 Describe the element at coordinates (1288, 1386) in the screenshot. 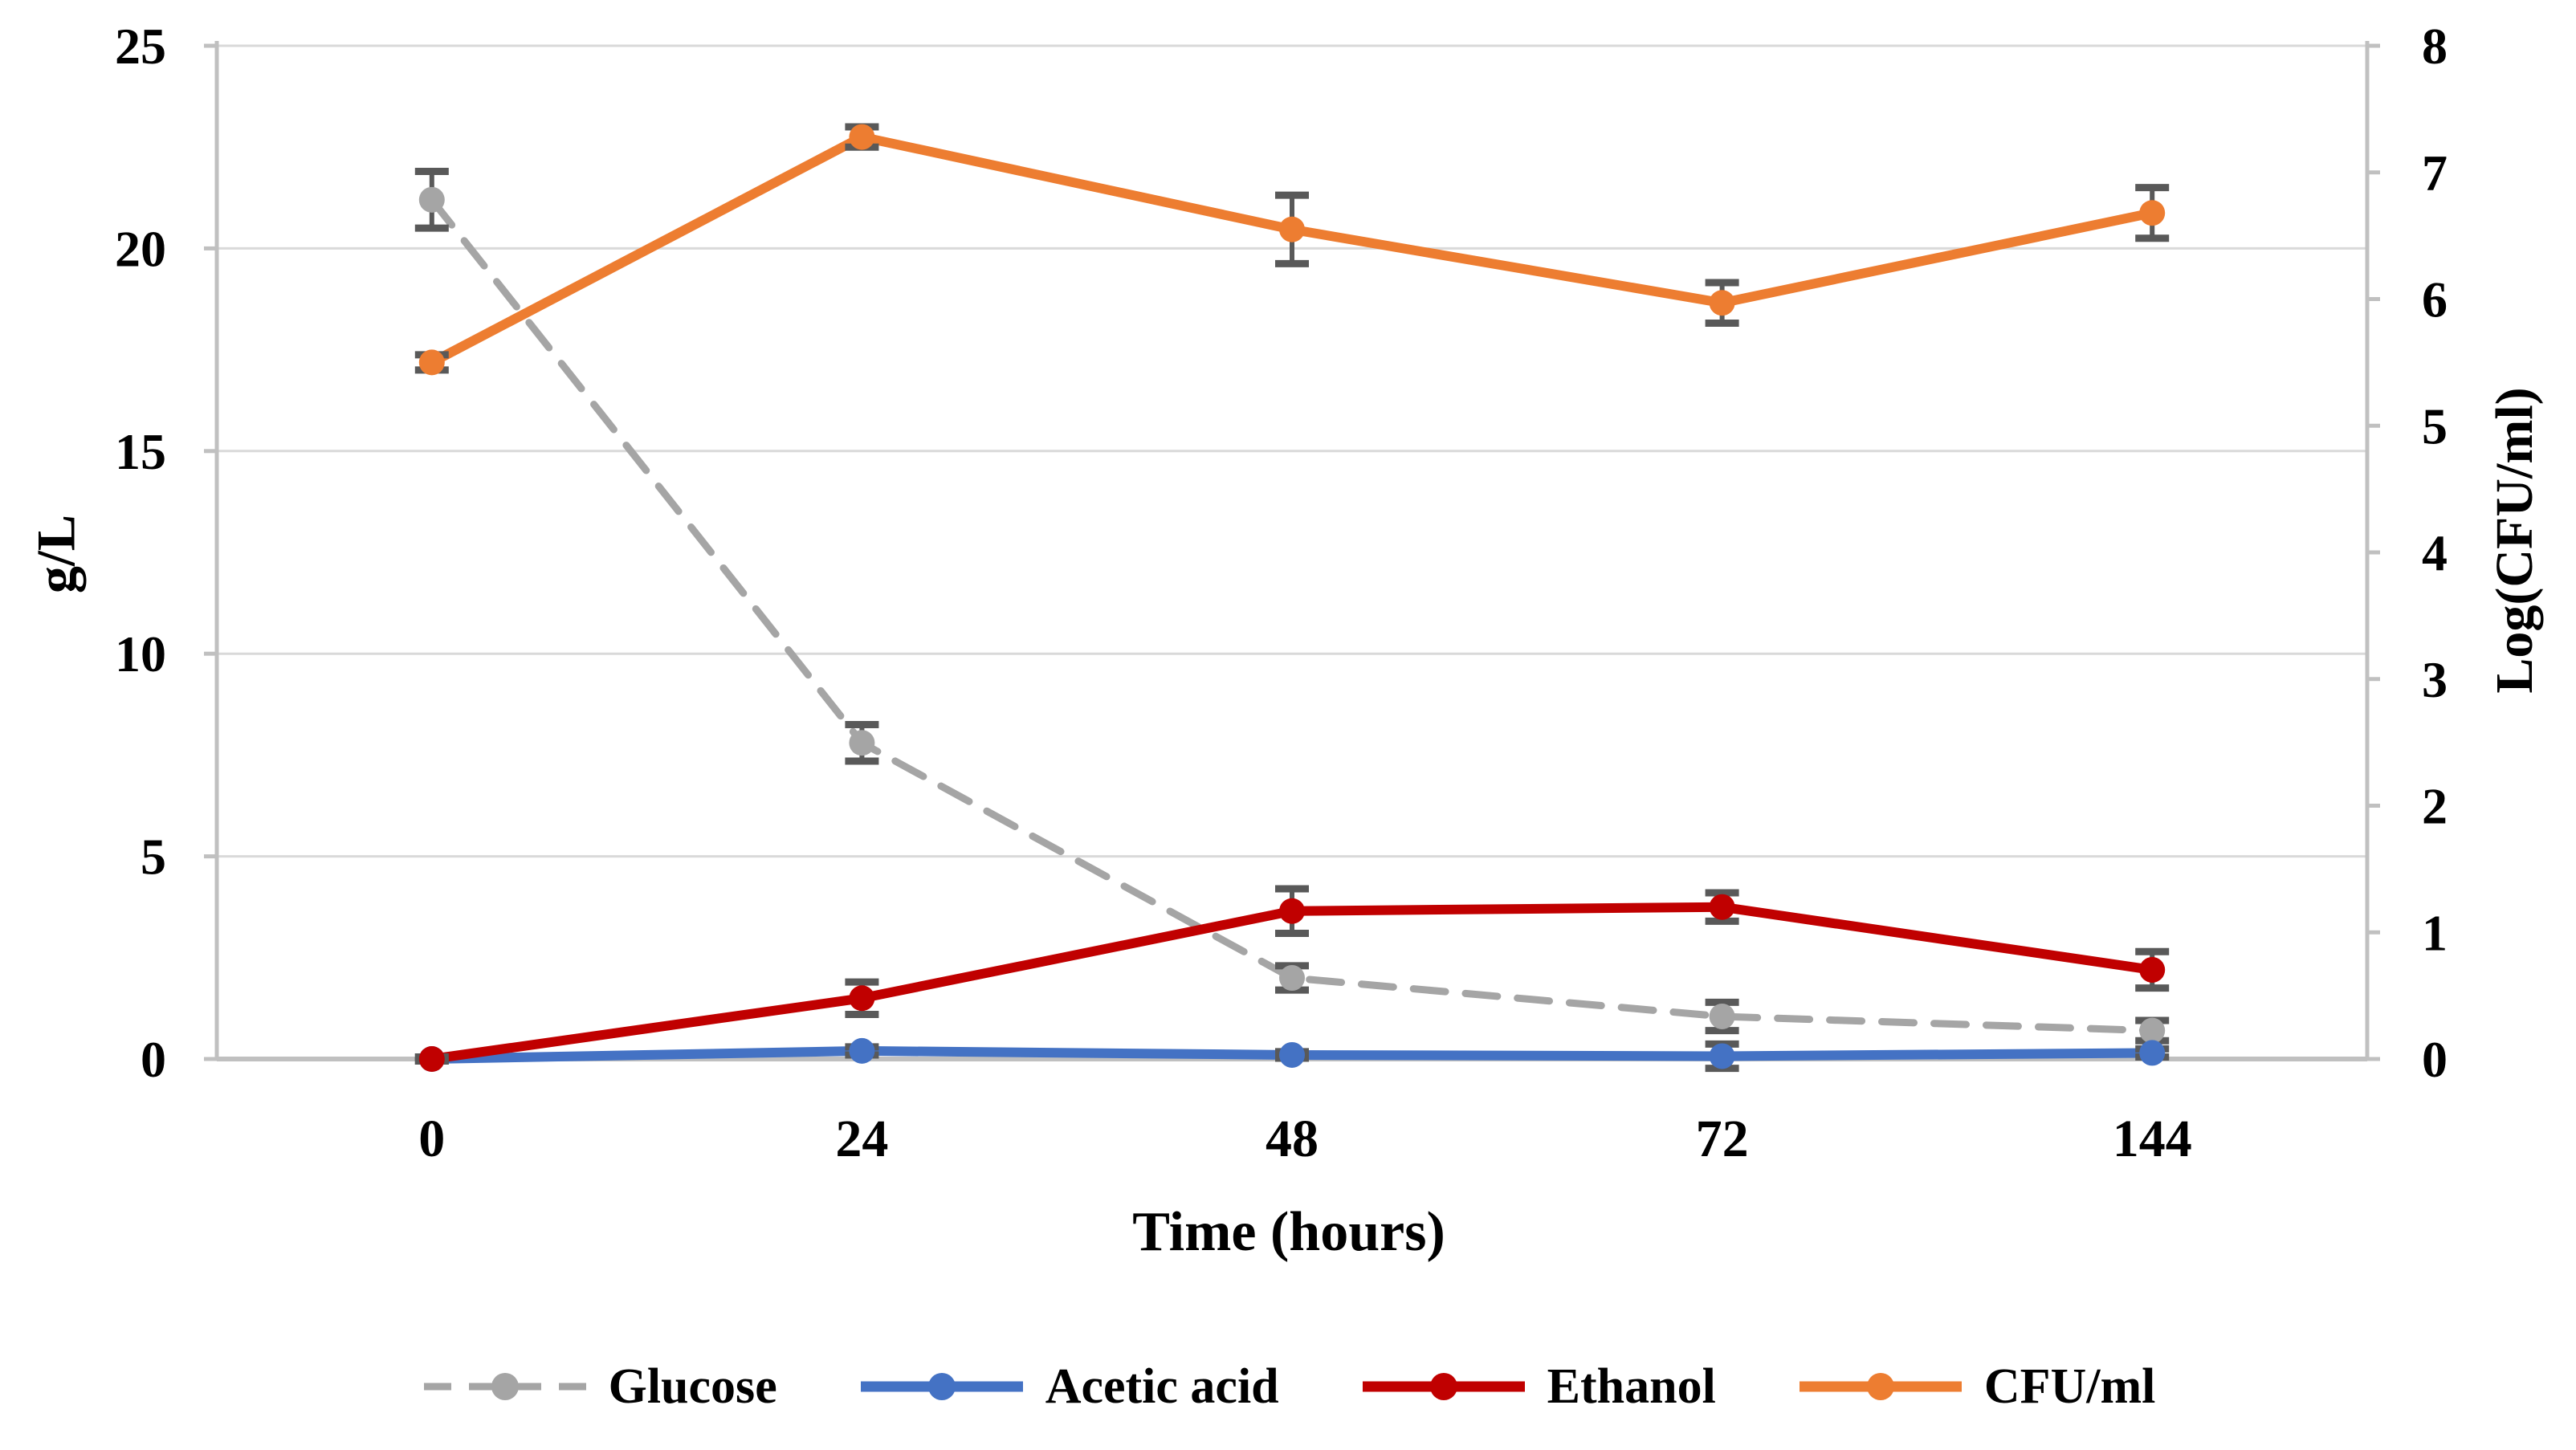

I see `legend: Glucose Acetic acid Ethanol CFU/ml` at that location.